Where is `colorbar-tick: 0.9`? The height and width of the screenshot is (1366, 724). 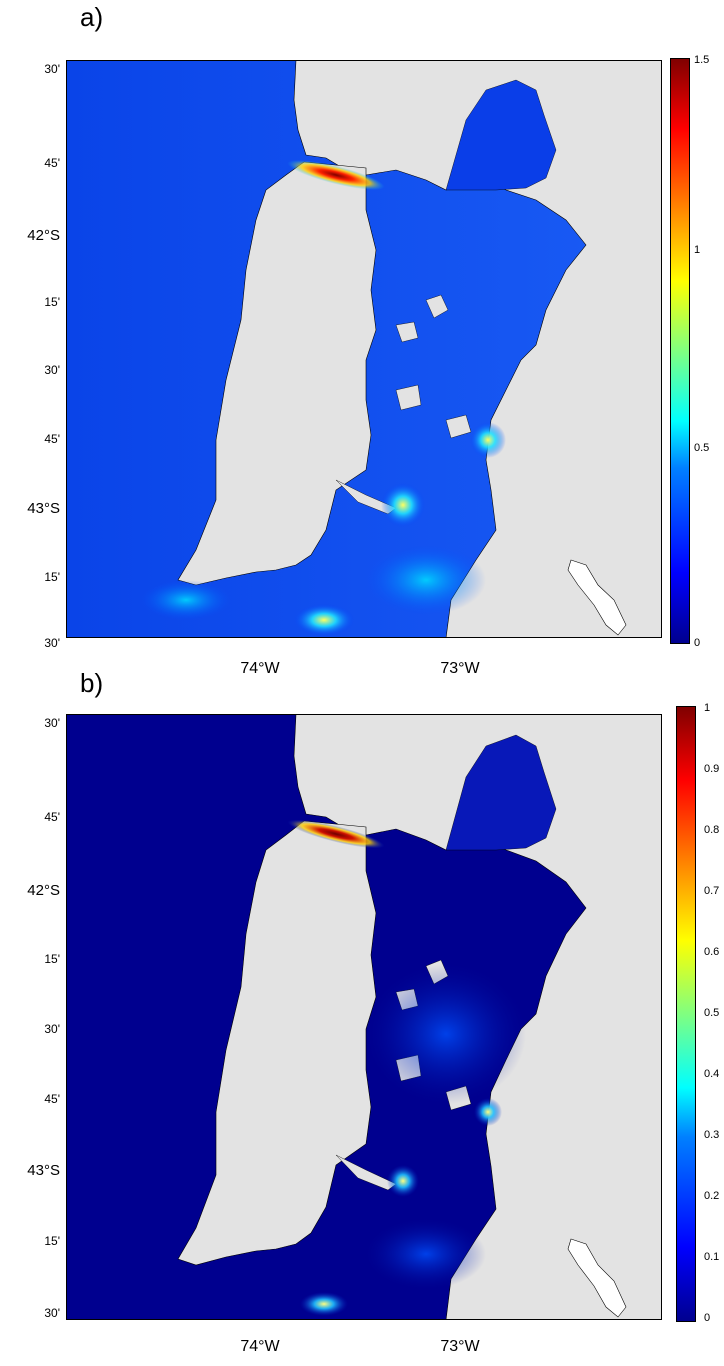 colorbar-tick: 0.9 is located at coordinates (712, 769).